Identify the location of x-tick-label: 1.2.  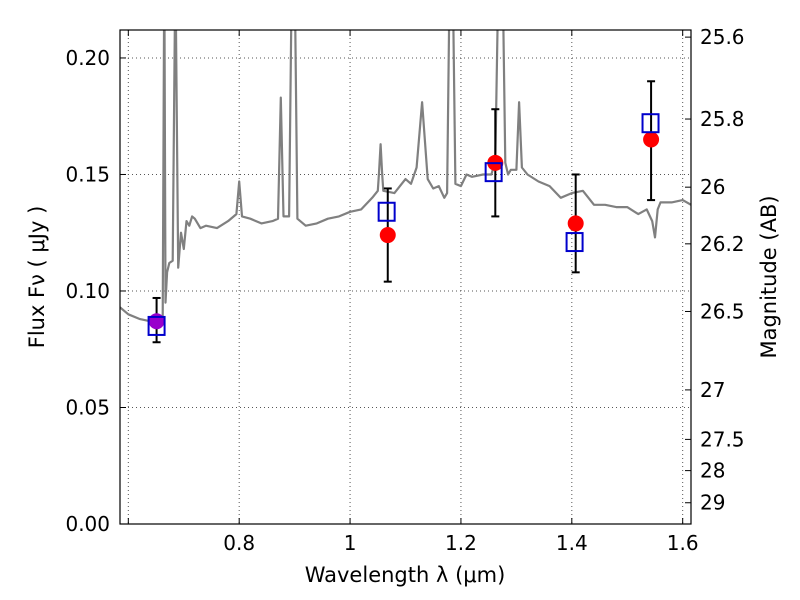
(461, 543).